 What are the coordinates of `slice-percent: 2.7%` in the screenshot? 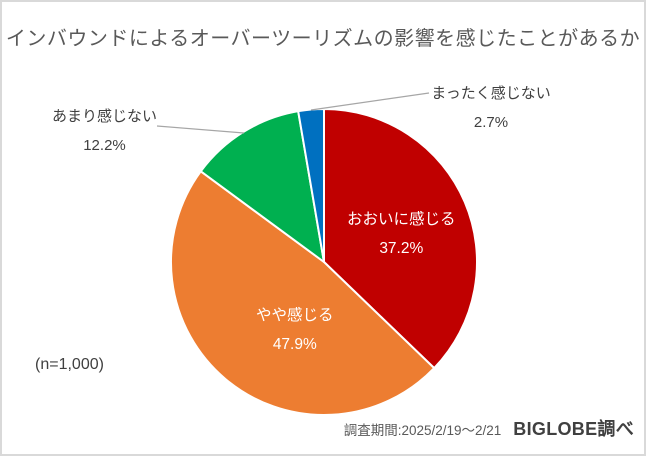 It's located at (491, 122).